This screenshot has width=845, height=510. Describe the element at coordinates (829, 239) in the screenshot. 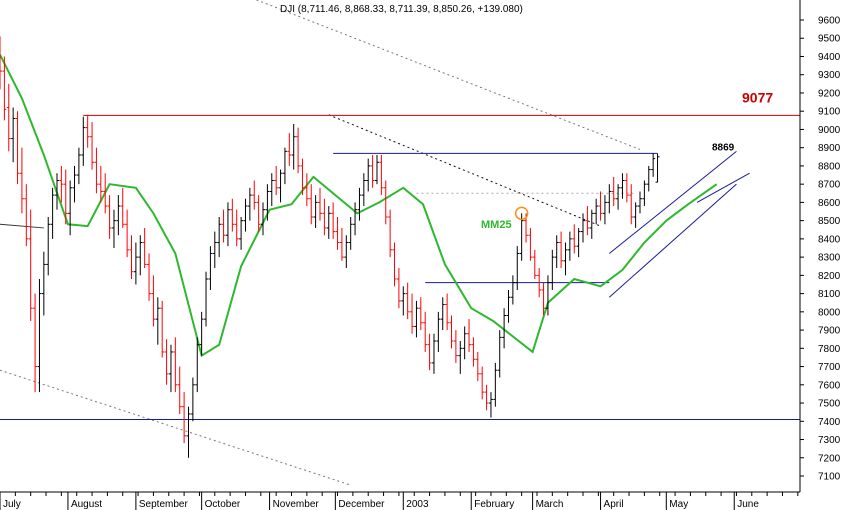

I see `y-tick-label: 8400` at that location.